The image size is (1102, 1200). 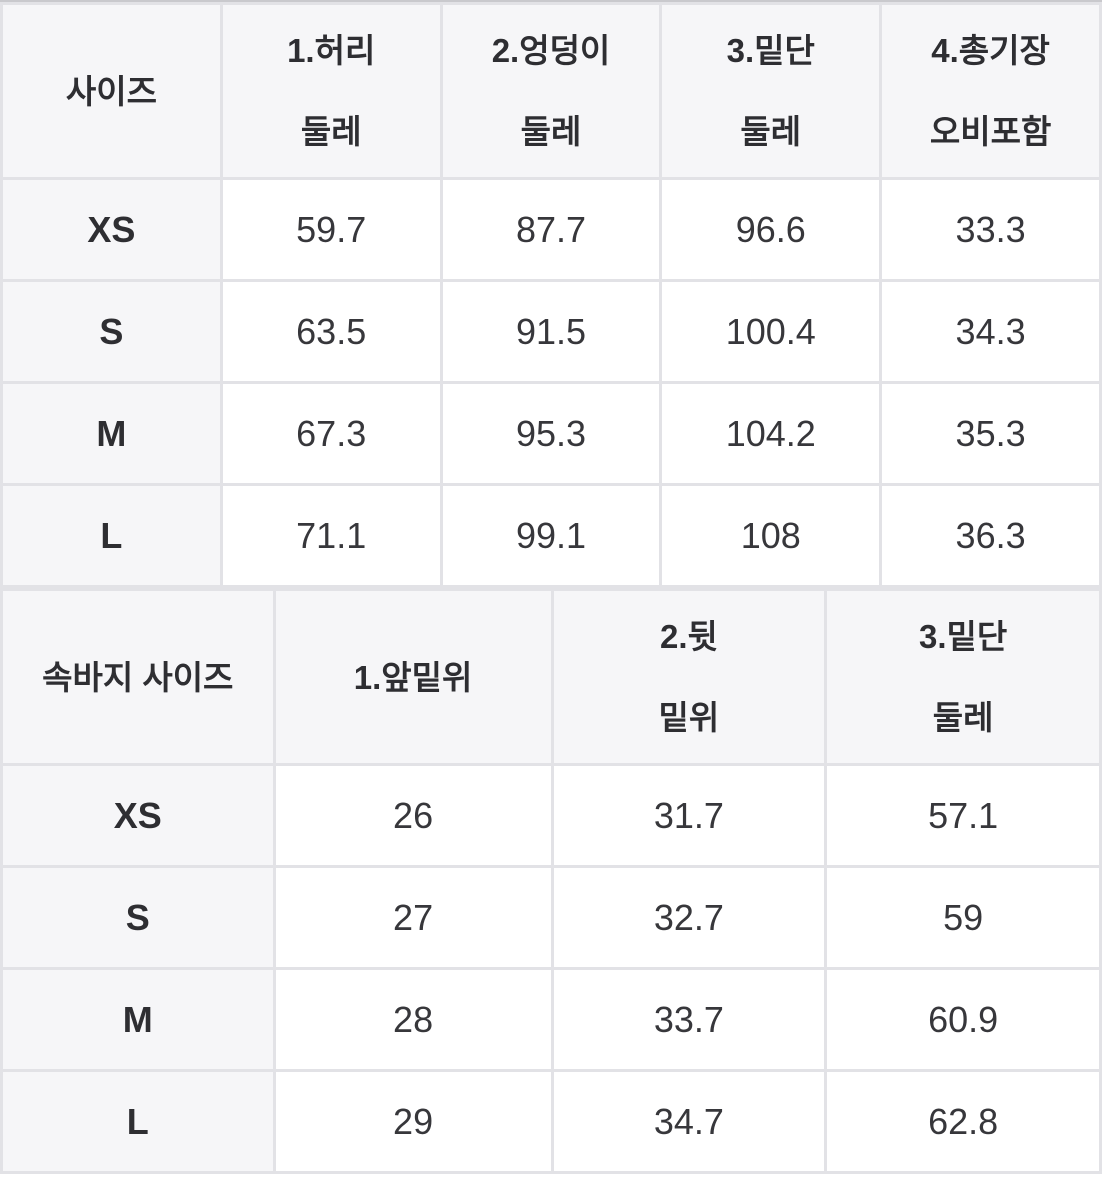 I want to click on measurement-cell: 104.2, so click(x=771, y=433).